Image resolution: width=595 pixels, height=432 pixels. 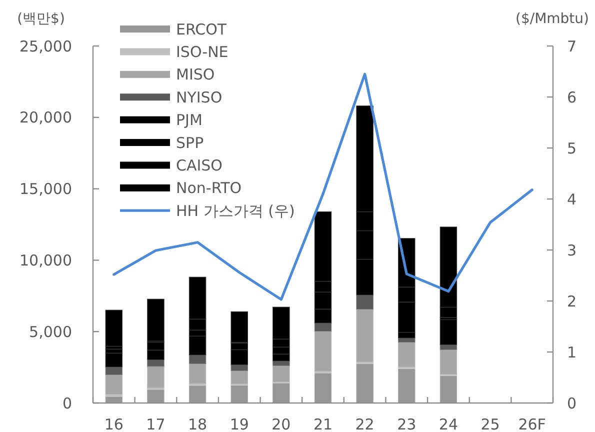 I want to click on x-tick-label: 26F, so click(x=532, y=423).